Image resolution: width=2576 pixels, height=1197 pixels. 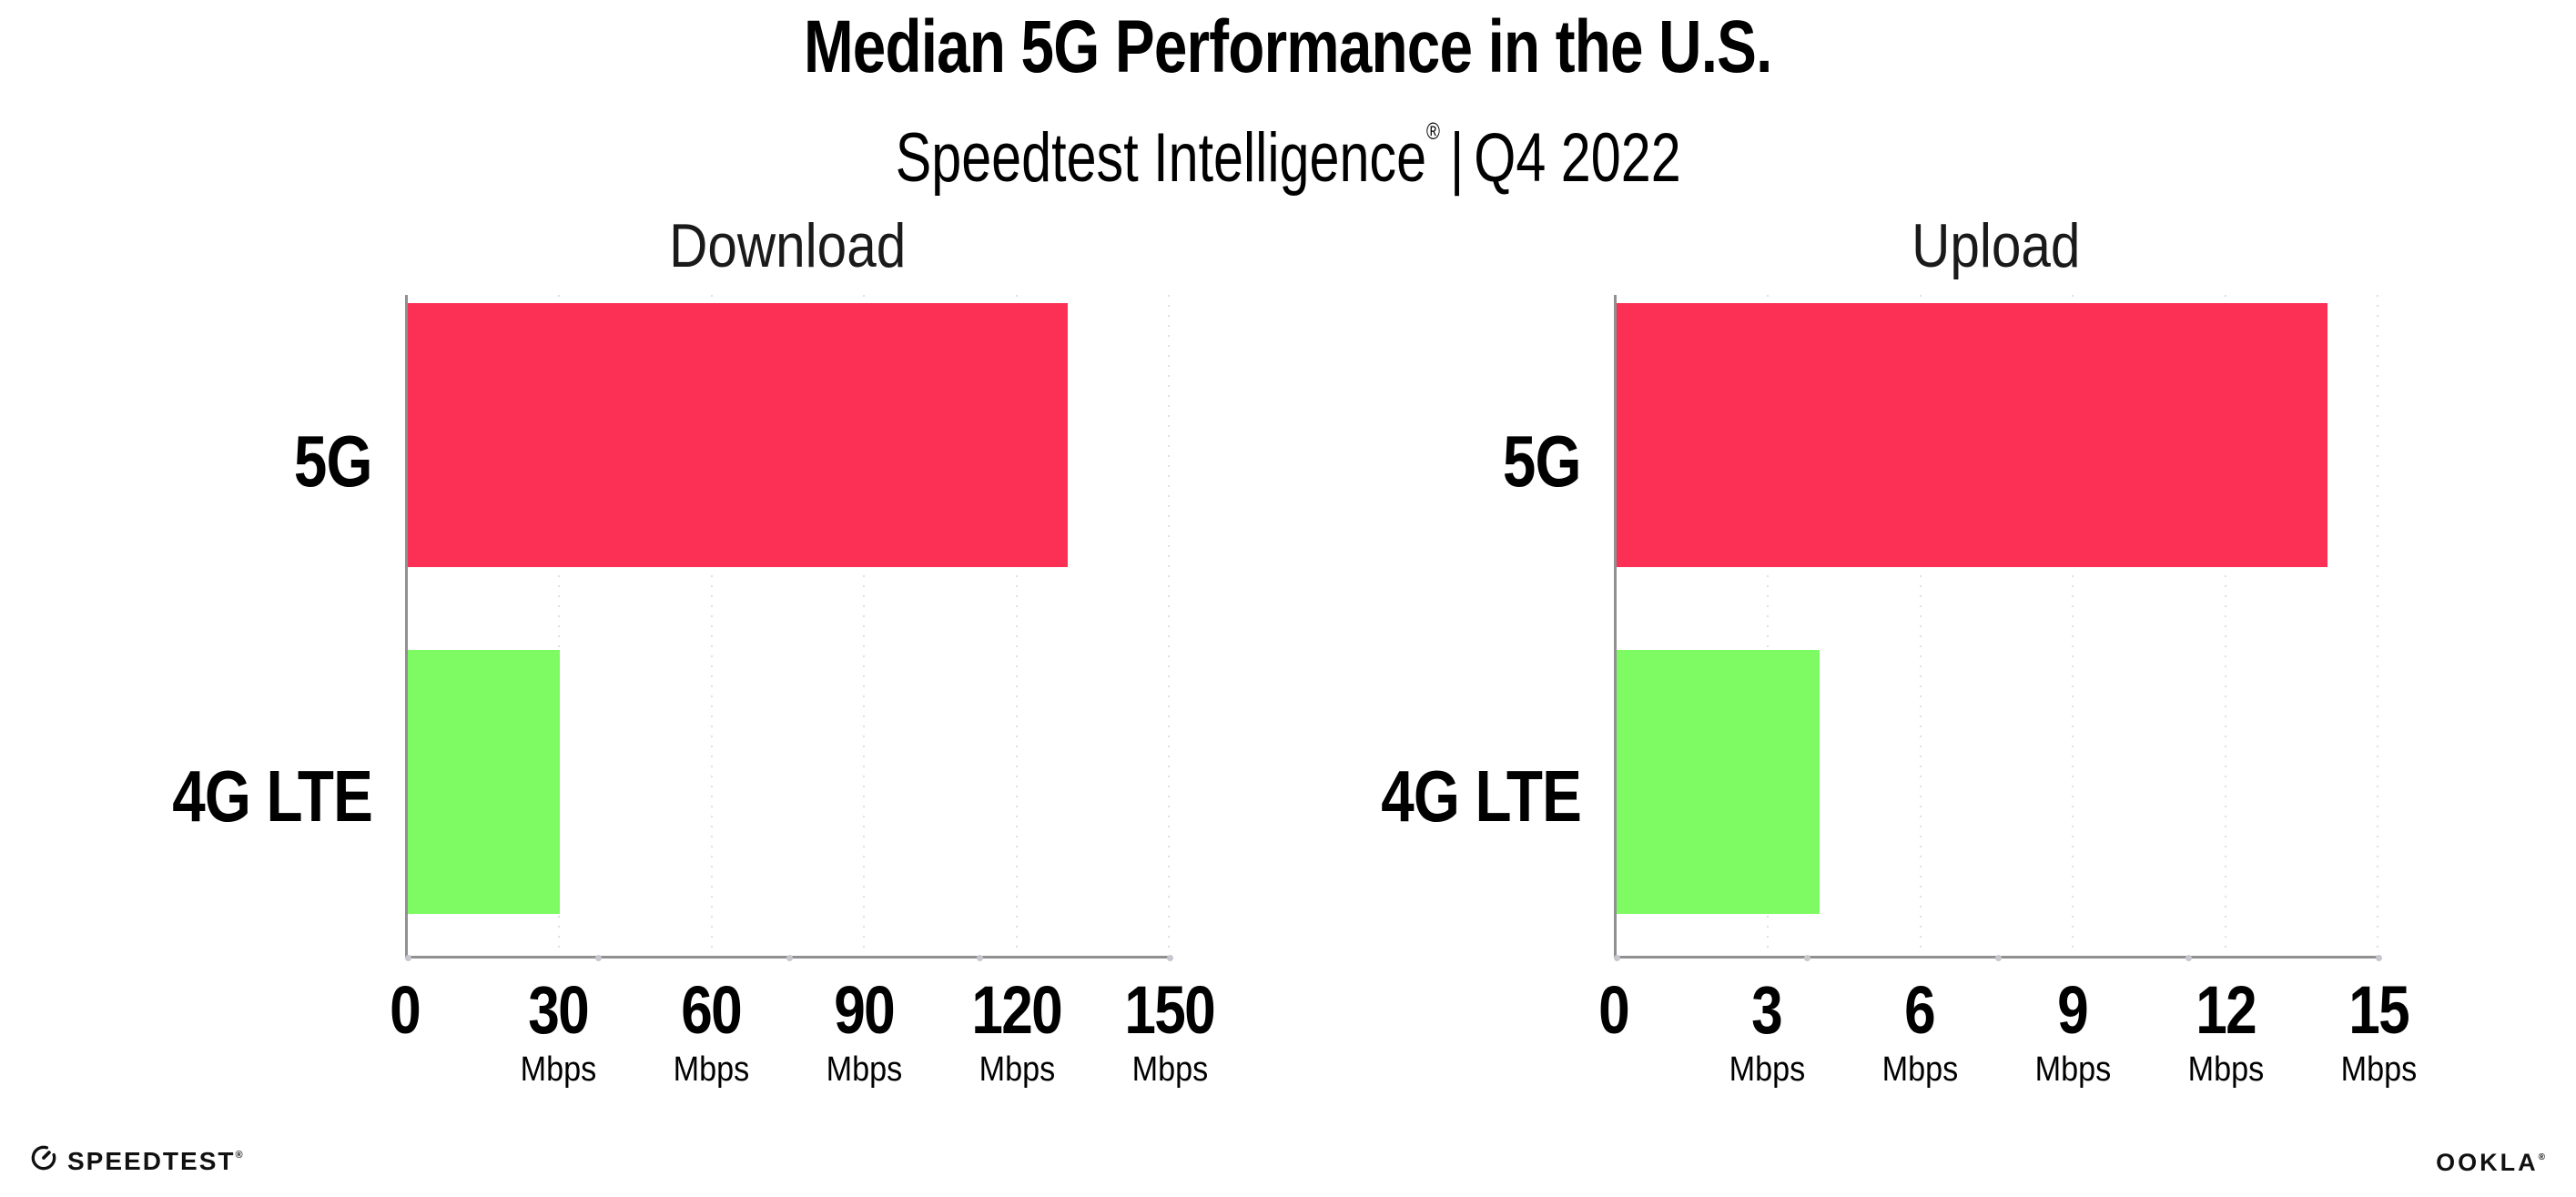 What do you see at coordinates (2541, 1157) in the screenshot?
I see `ookla-trademark-mark: ®` at bounding box center [2541, 1157].